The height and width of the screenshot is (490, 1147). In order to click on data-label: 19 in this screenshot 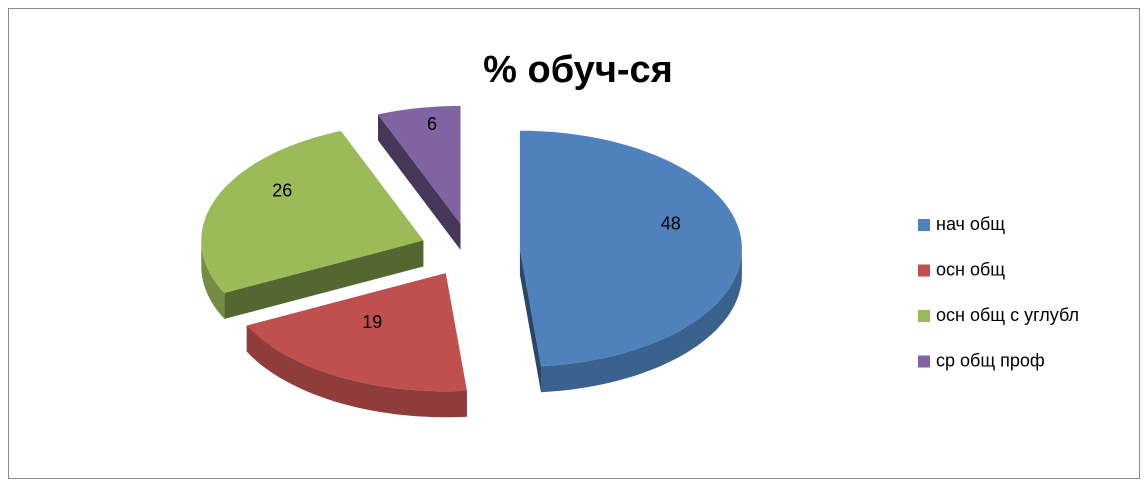, I will do `click(372, 322)`.